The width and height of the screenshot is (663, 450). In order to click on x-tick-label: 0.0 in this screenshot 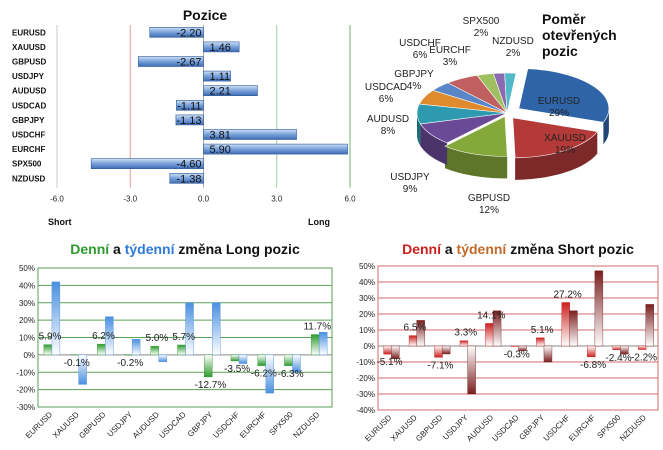, I will do `click(204, 199)`.